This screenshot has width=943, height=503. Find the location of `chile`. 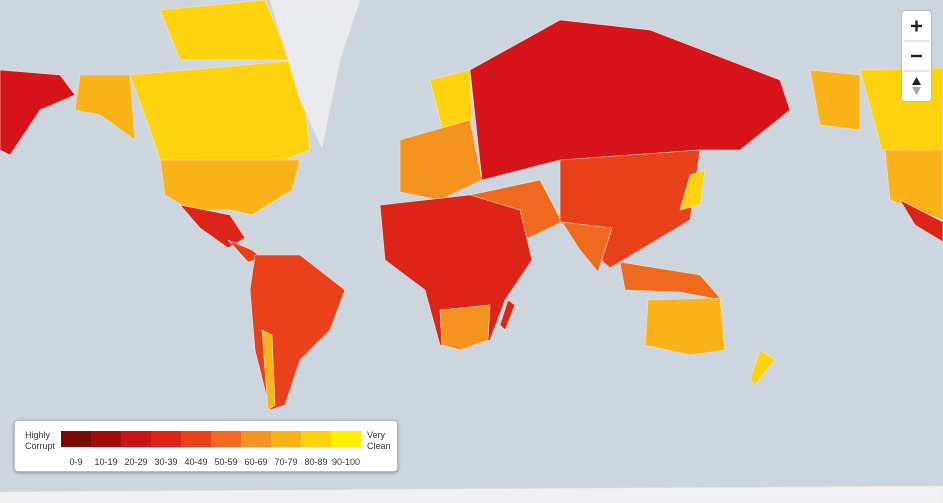

chile is located at coordinates (268, 370).